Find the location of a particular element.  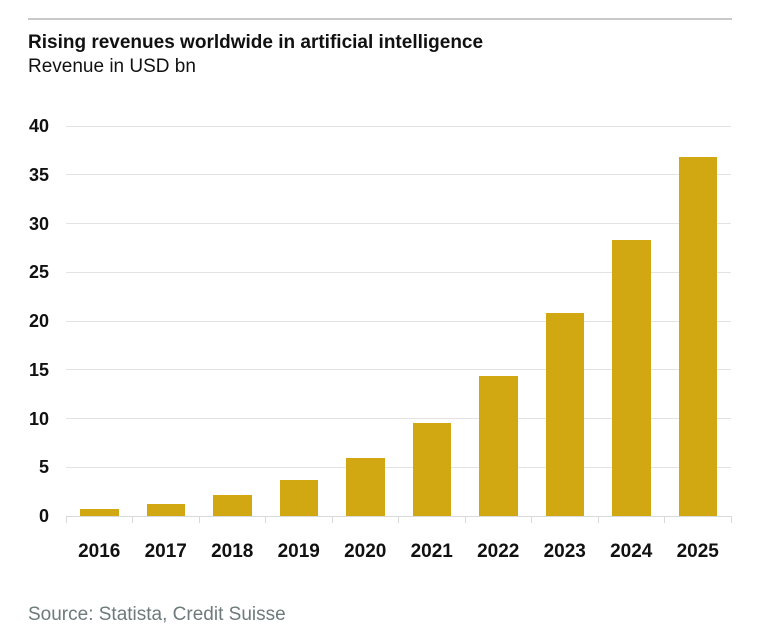

x-axis-label-2018: 2018 is located at coordinates (232, 551).